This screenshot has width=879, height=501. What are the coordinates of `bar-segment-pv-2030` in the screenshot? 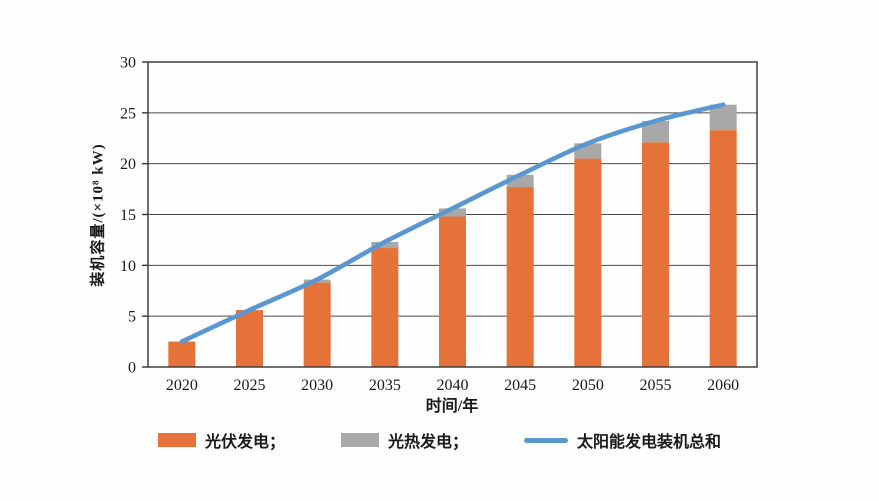 It's located at (317, 324).